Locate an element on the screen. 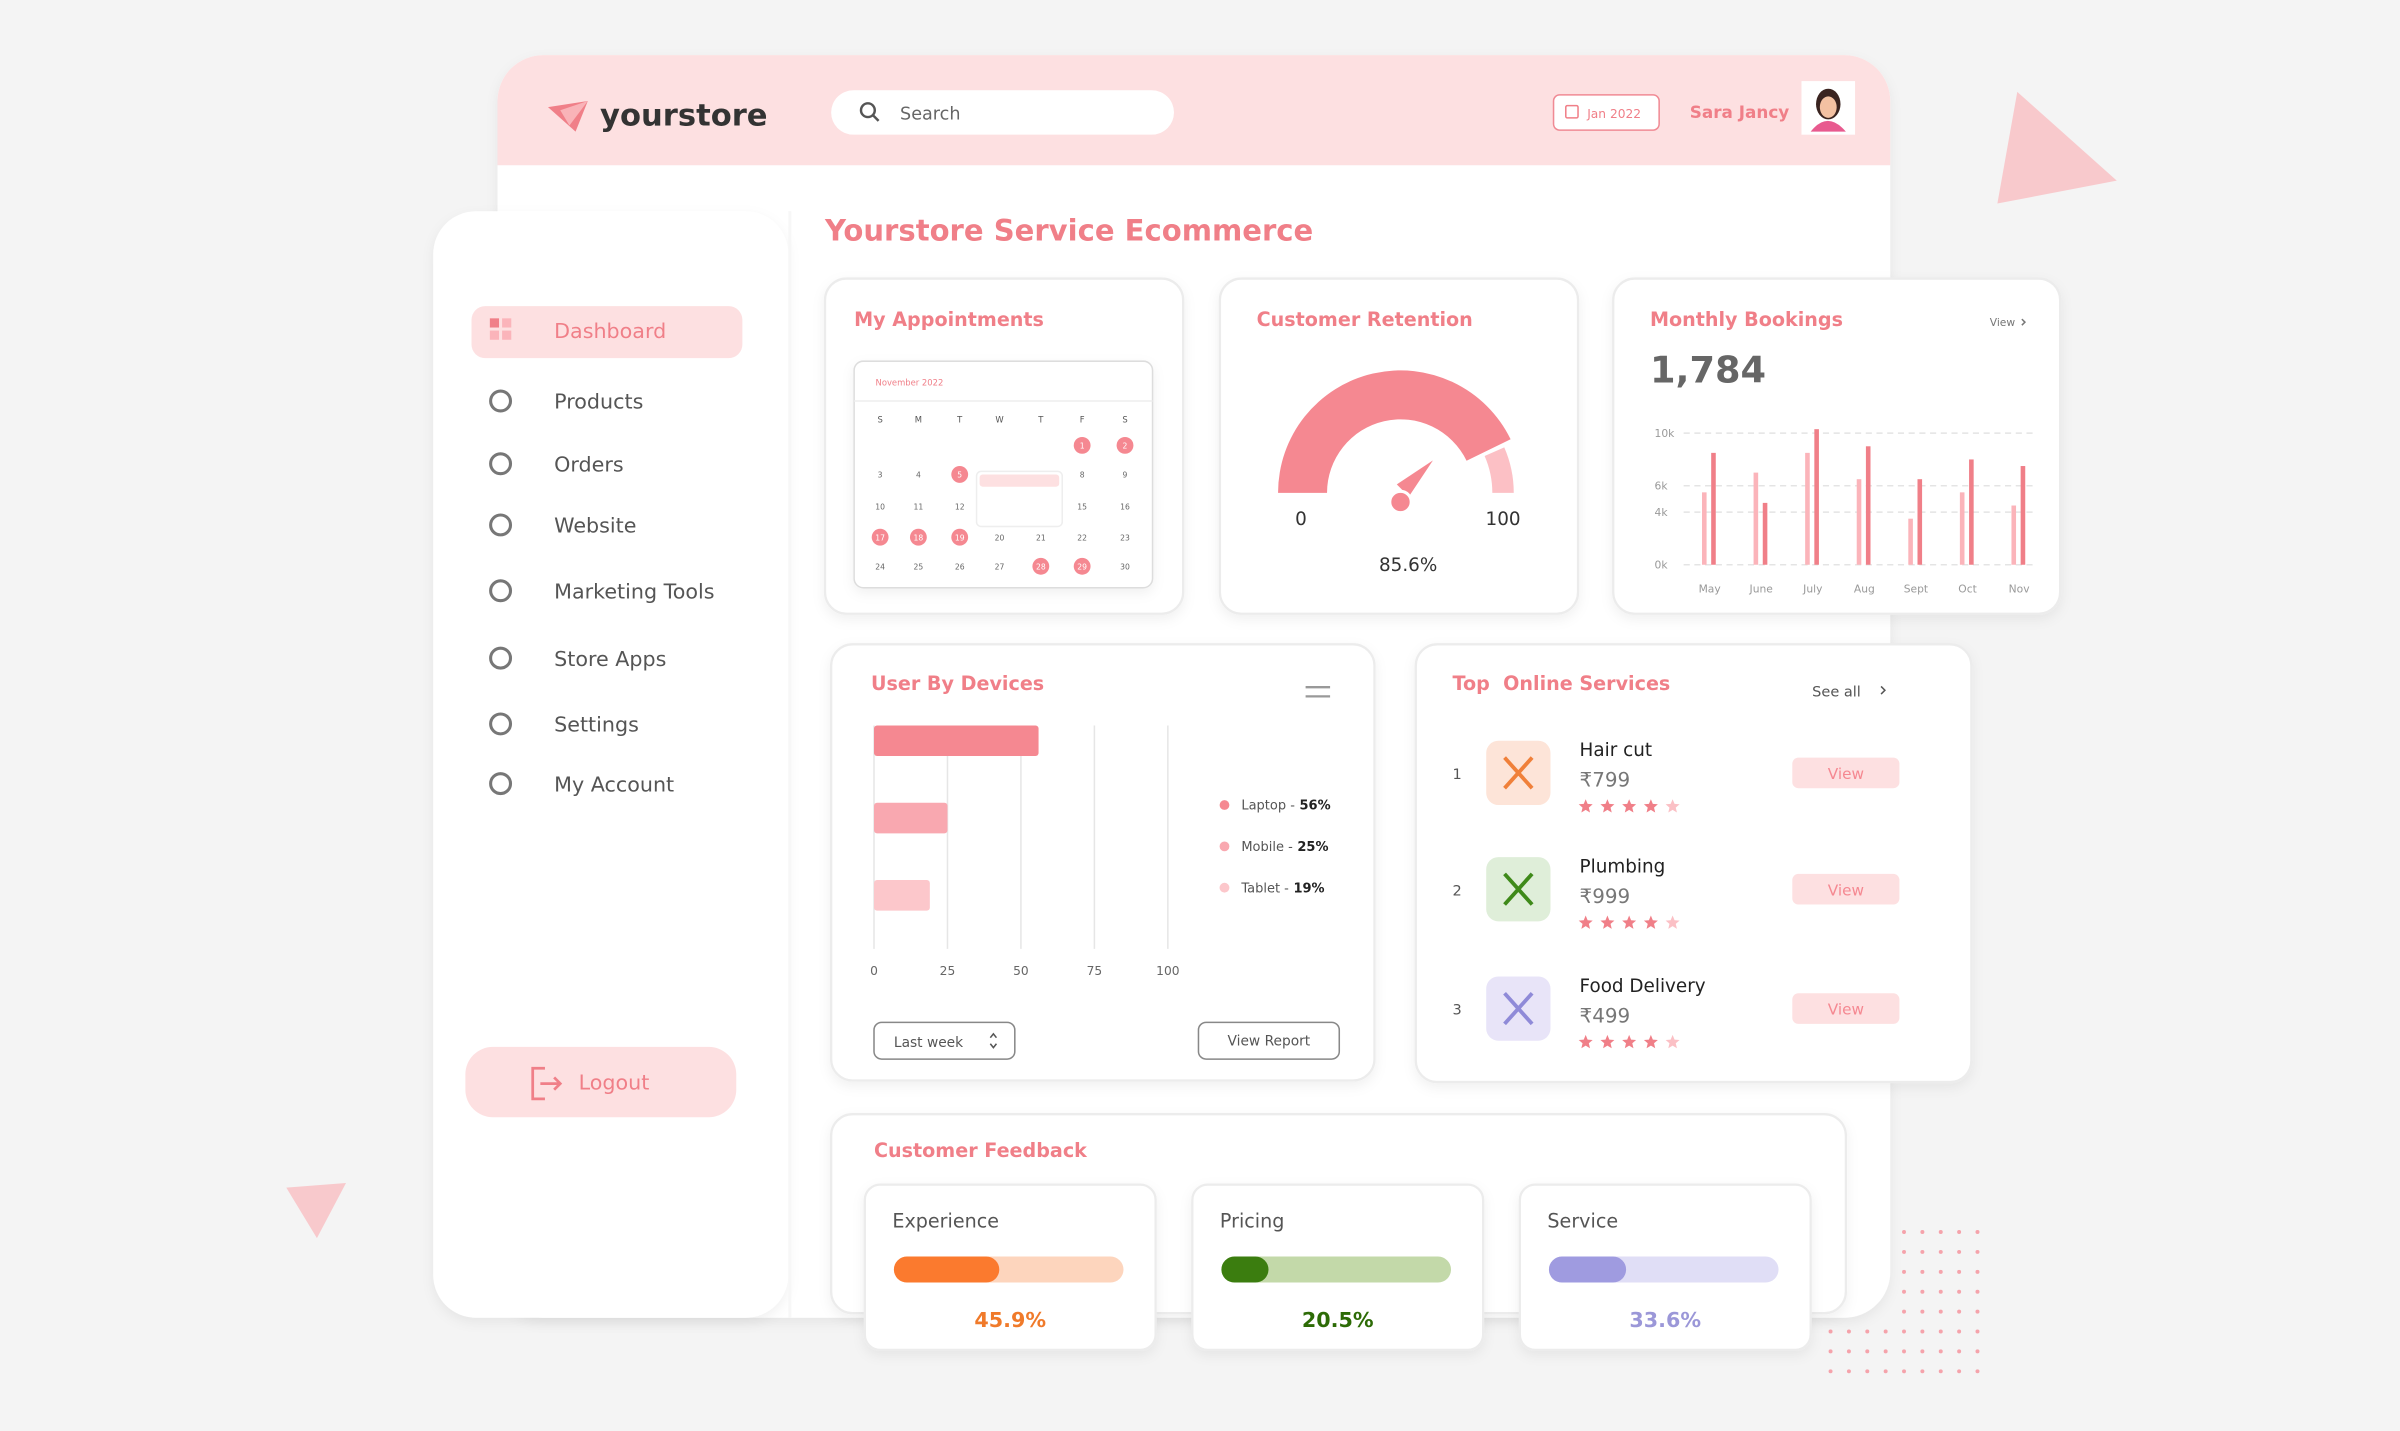  day: 28 is located at coordinates (1041, 566).